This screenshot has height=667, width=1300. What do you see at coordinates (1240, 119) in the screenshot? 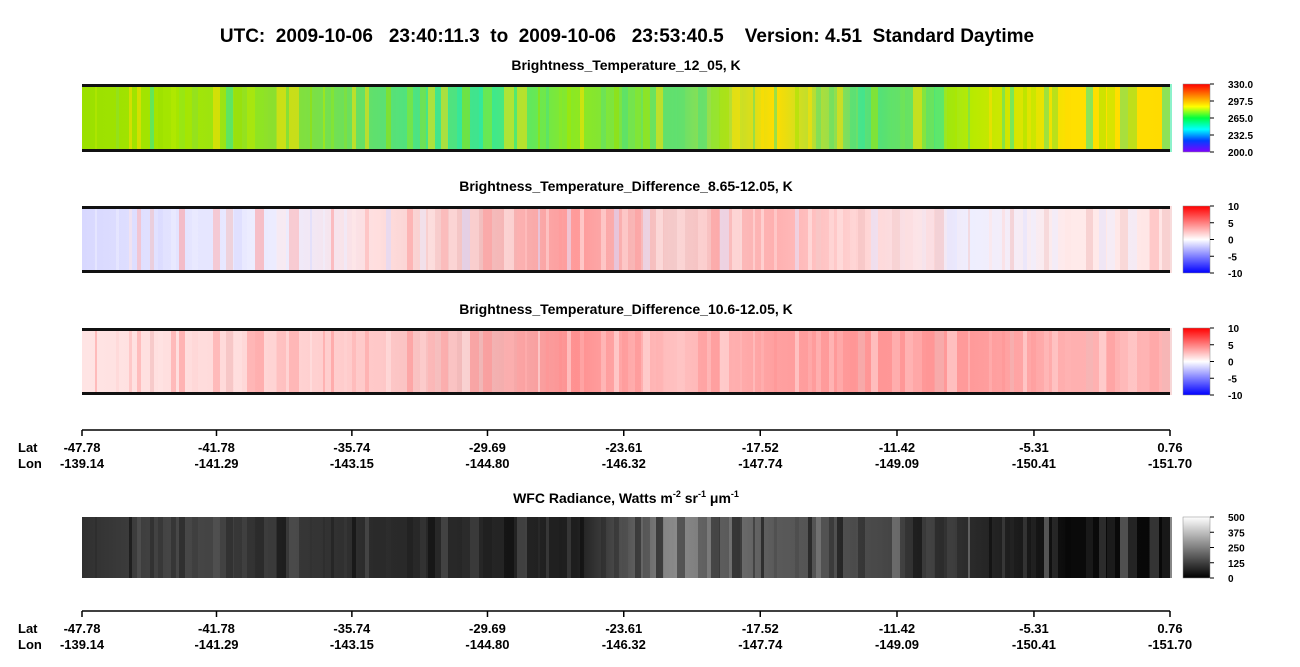
I see `colorbar-tick-label: 265.0` at bounding box center [1240, 119].